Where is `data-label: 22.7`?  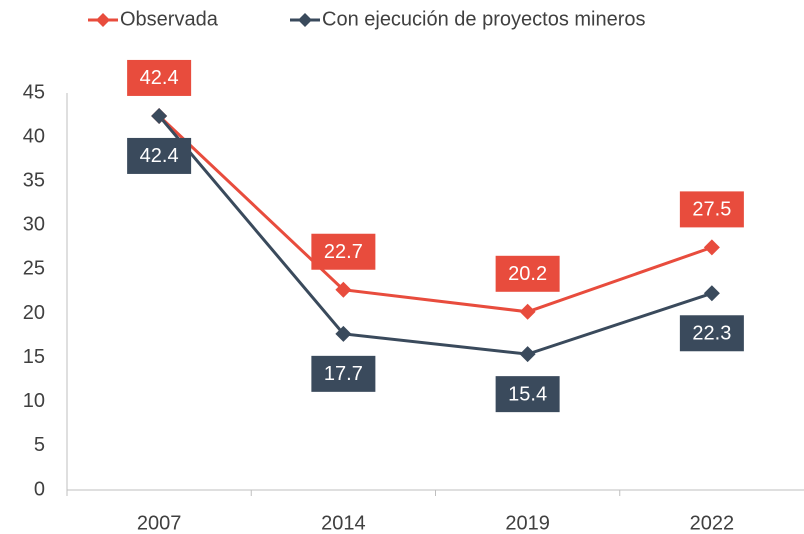 data-label: 22.7 is located at coordinates (343, 252).